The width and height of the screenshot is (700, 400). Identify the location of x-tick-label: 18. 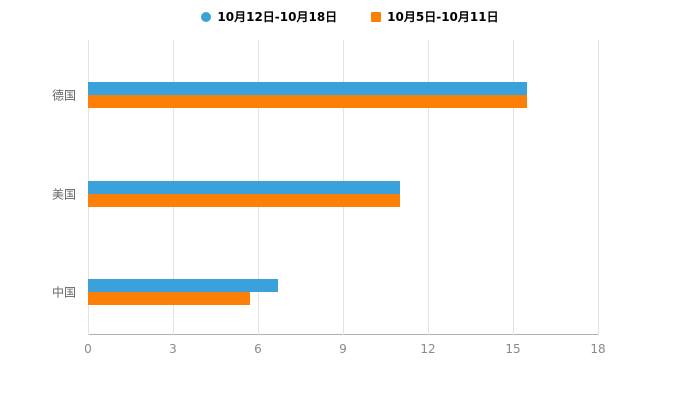
(598, 349).